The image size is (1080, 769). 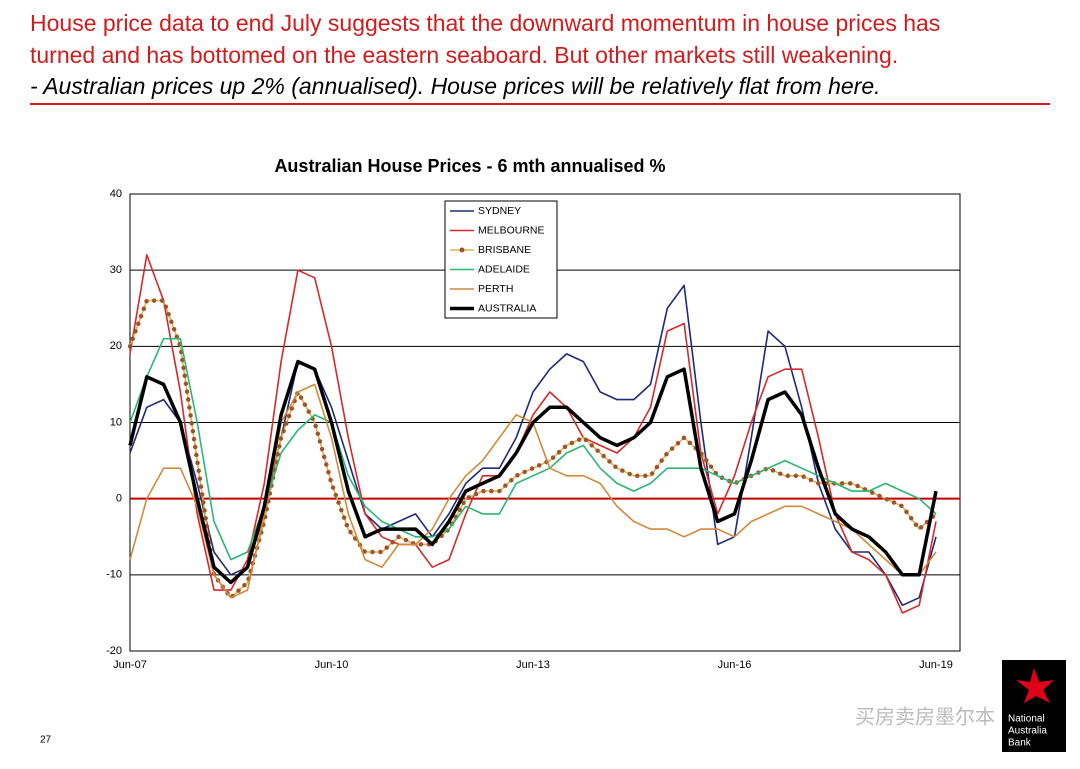 What do you see at coordinates (533, 665) in the screenshot?
I see `x-tick-label: Jun-13` at bounding box center [533, 665].